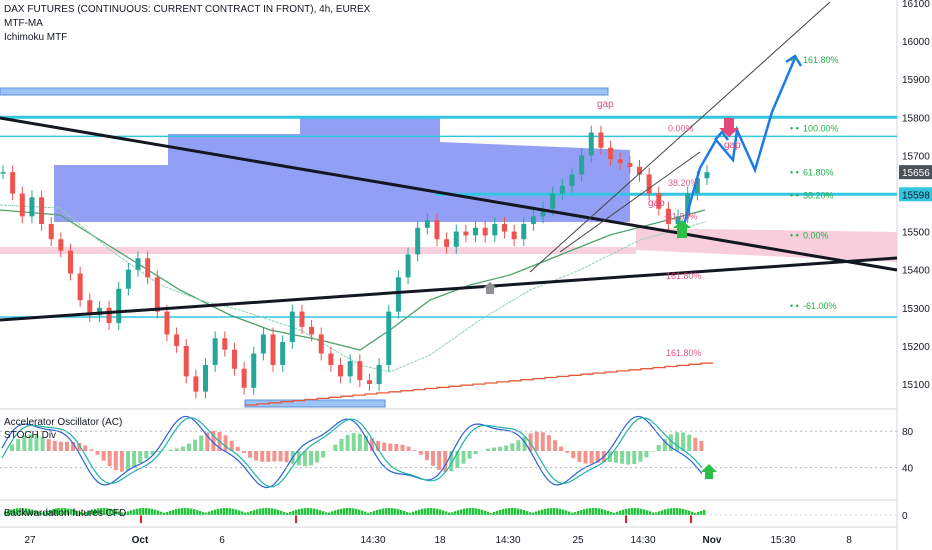  What do you see at coordinates (681, 129) in the screenshot?
I see `fib-inner-label: 0.00%` at bounding box center [681, 129].